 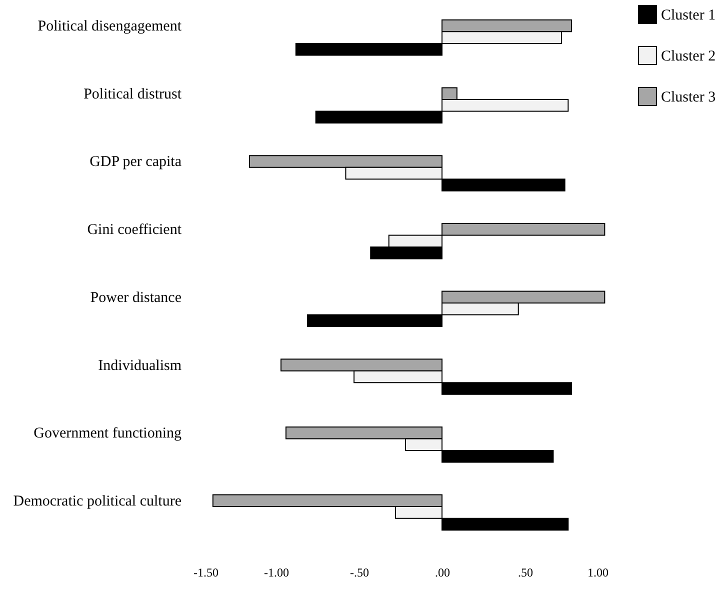 I want to click on x-tick-label: -1.50, so click(x=206, y=573).